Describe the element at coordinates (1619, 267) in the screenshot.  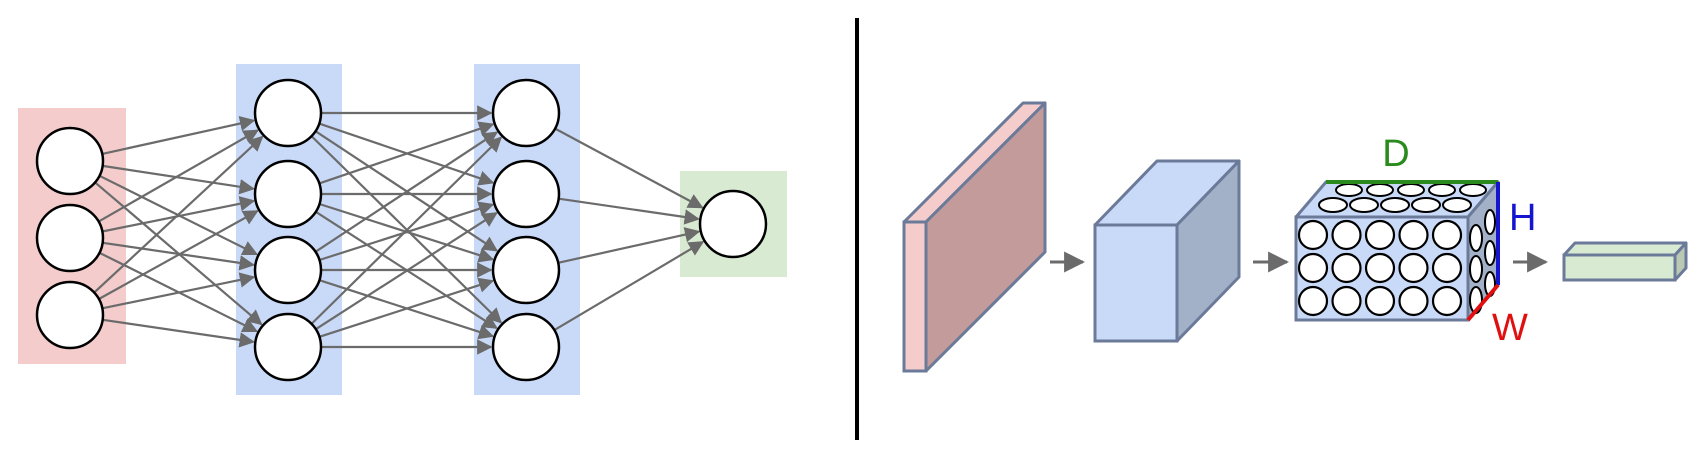
I see `output-bar-front` at that location.